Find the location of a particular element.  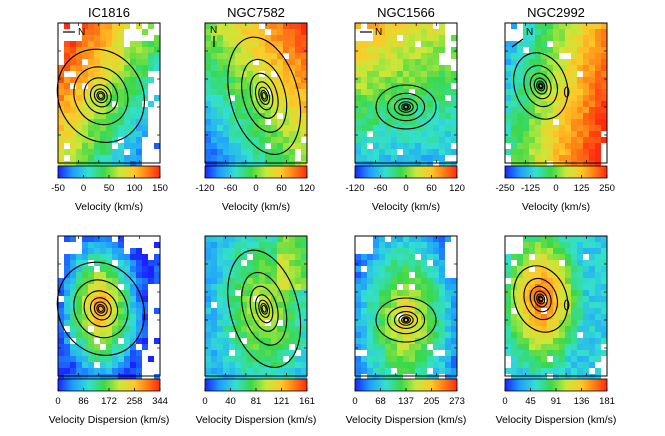

colorbar-tick-label: 100 is located at coordinates (135, 188).